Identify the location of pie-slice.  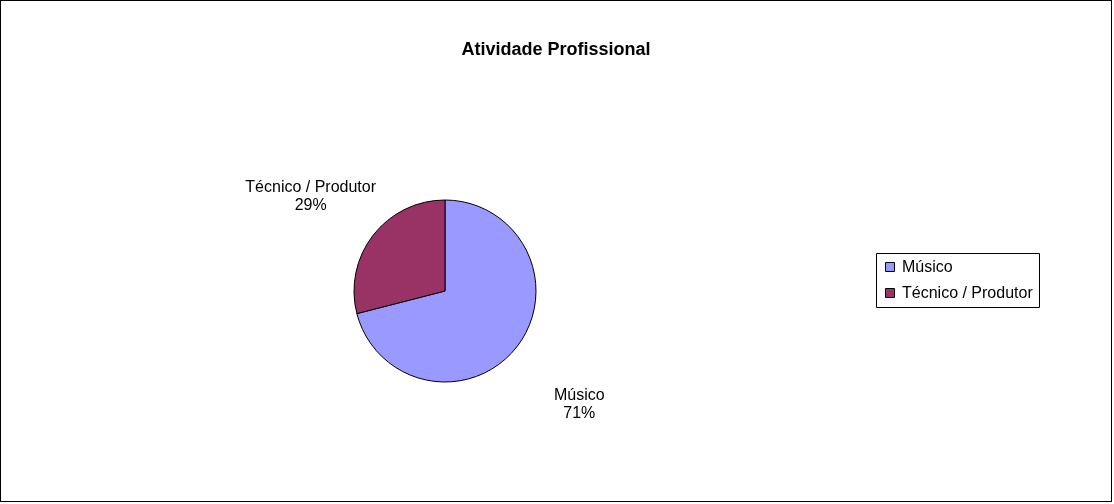
(446, 291).